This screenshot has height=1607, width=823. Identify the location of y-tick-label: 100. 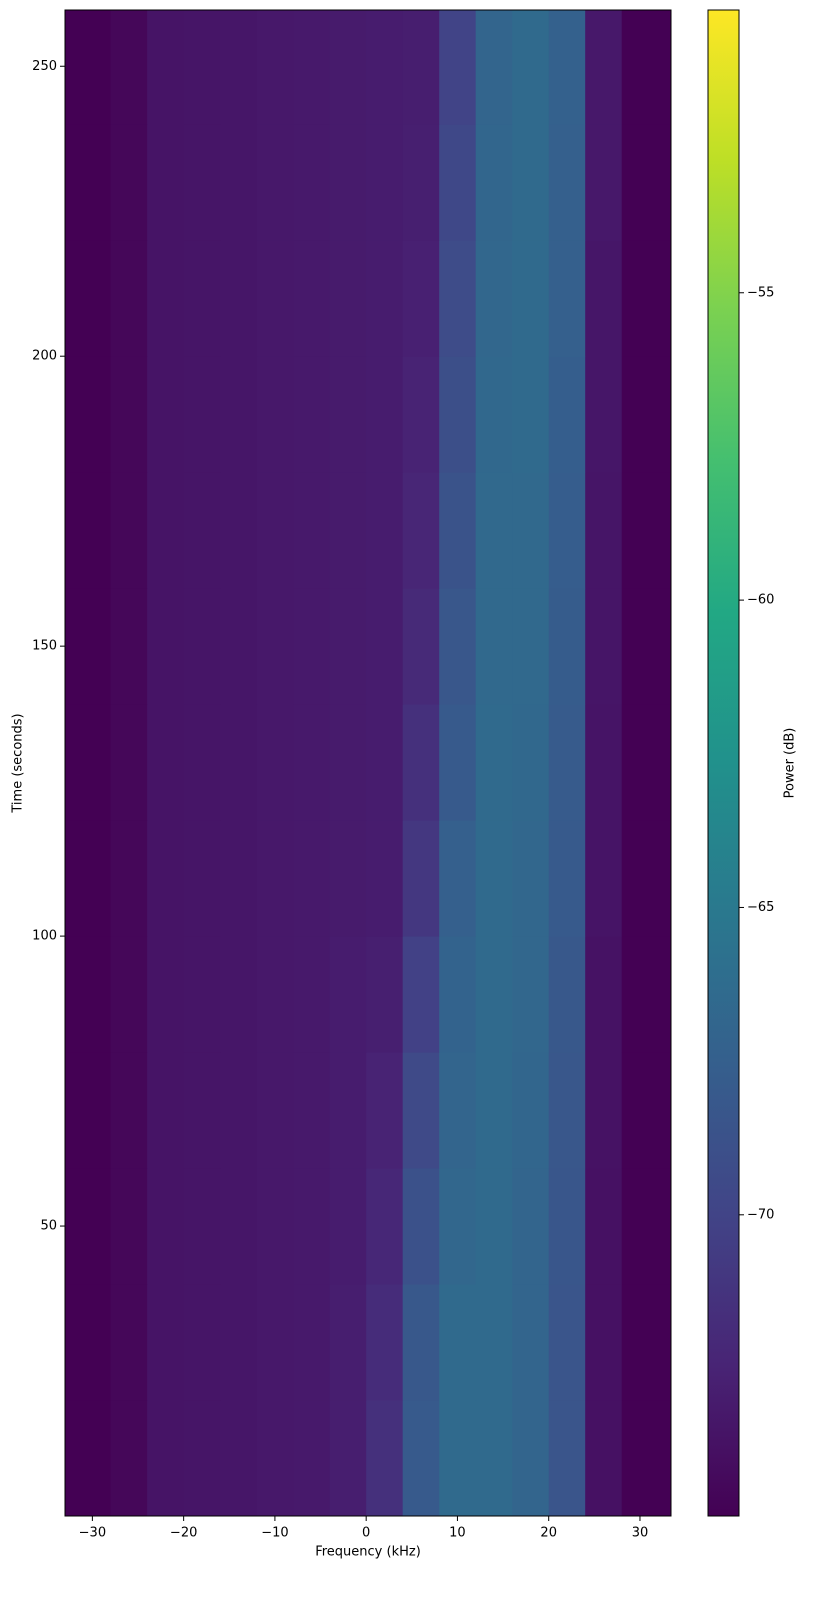
(44, 936).